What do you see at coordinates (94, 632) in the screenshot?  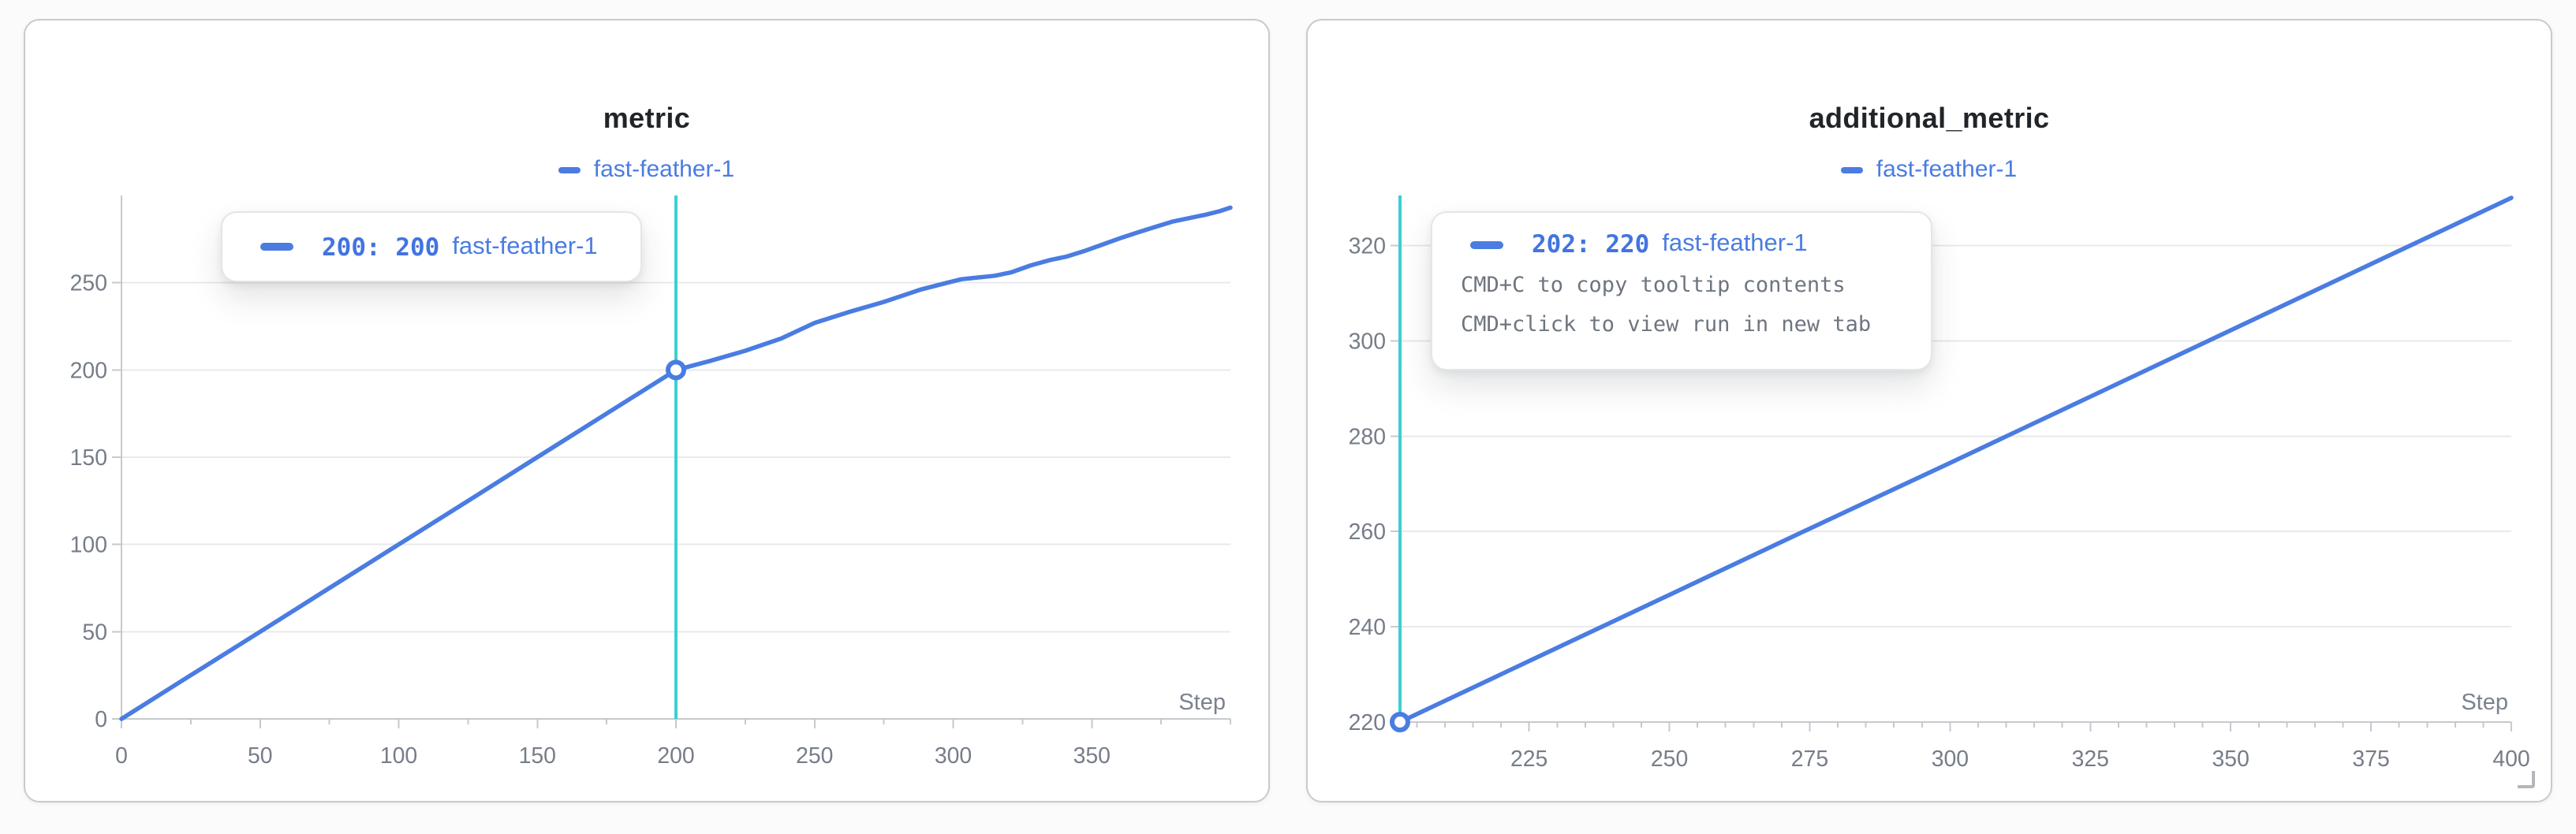 I see `y-tick-label: 50` at bounding box center [94, 632].